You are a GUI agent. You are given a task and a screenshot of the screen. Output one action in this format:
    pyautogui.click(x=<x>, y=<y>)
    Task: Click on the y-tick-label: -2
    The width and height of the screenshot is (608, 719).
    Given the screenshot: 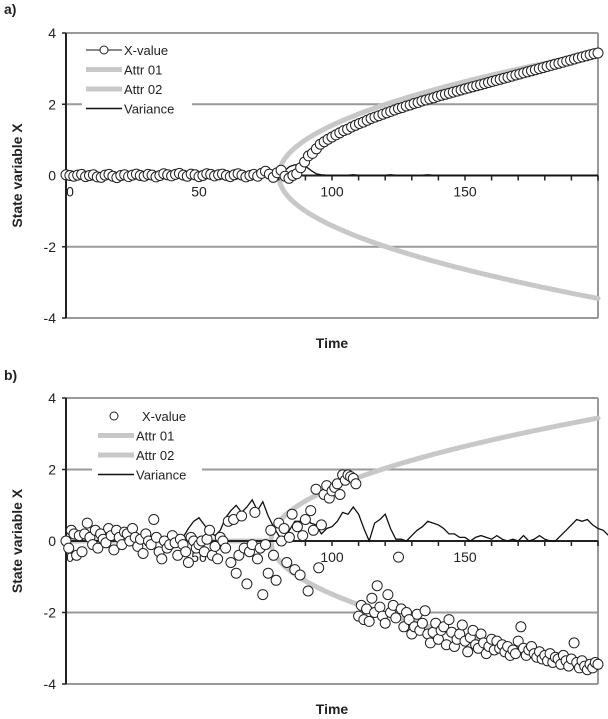 What is the action you would take?
    pyautogui.click(x=50, y=247)
    